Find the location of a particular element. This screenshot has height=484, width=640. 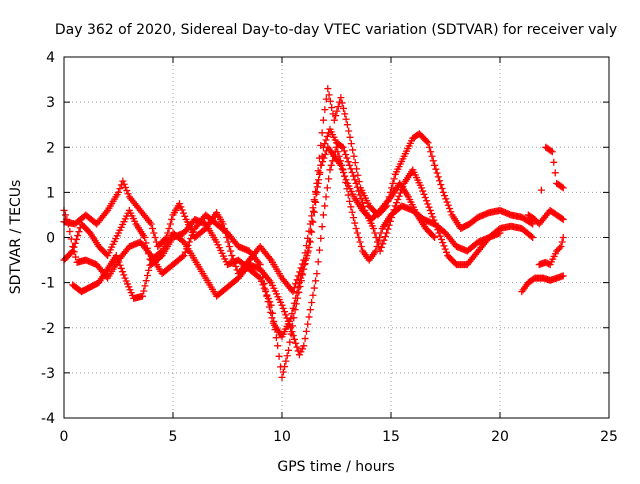

x-tick-label: 15 is located at coordinates (391, 437).